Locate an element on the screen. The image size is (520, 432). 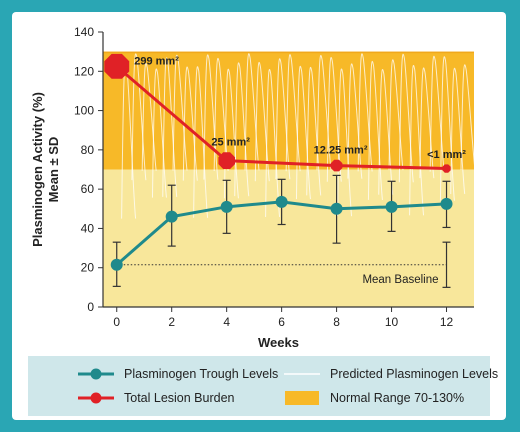
x-axis-title: Weeks is located at coordinates (278, 342).